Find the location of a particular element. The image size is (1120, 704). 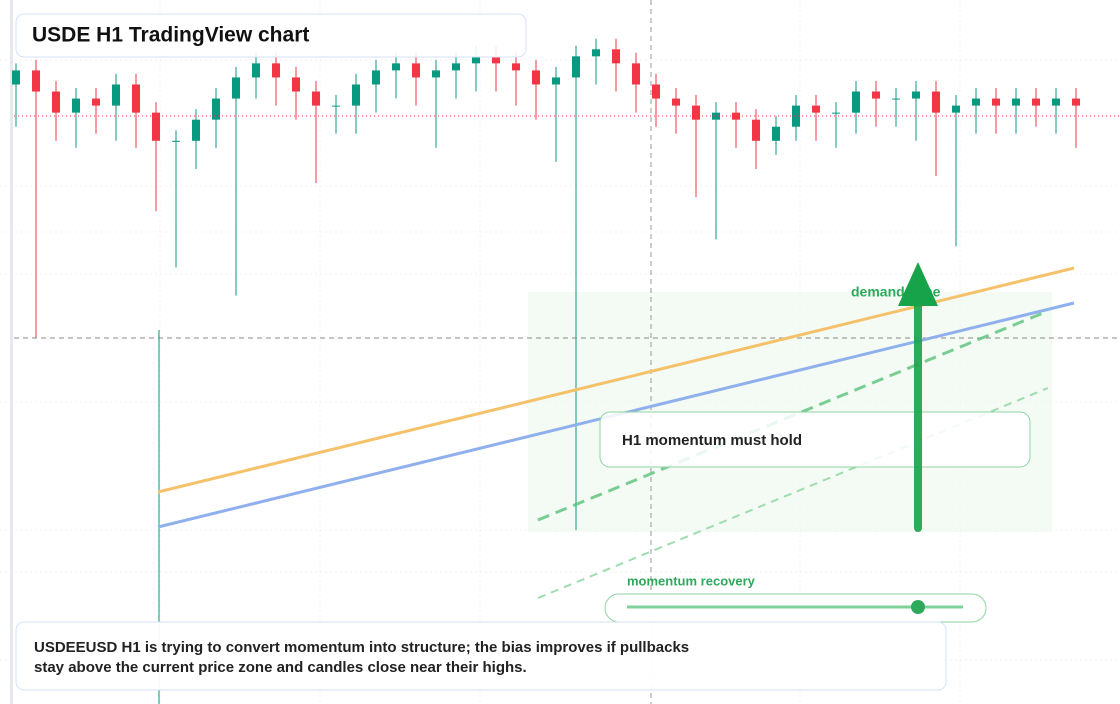

arrow-head is located at coordinates (918, 284).